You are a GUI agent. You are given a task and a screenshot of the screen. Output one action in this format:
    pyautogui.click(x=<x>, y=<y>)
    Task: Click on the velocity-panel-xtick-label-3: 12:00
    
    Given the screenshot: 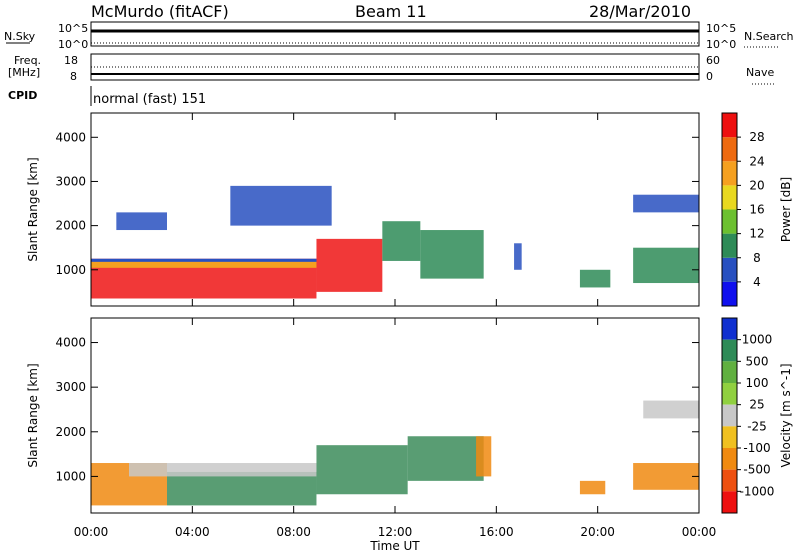 What is the action you would take?
    pyautogui.click(x=395, y=532)
    